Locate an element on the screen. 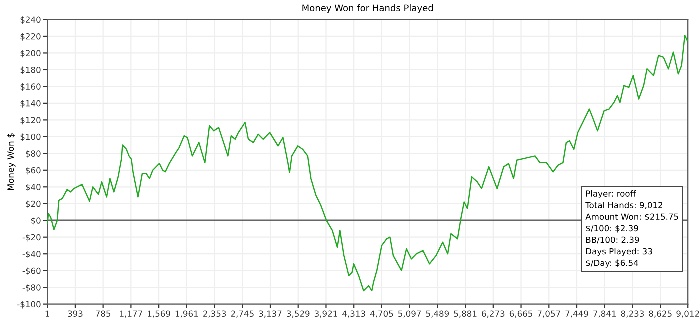 This screenshot has width=700, height=329. annotation: Total Hands: 9,012 is located at coordinates (624, 206).